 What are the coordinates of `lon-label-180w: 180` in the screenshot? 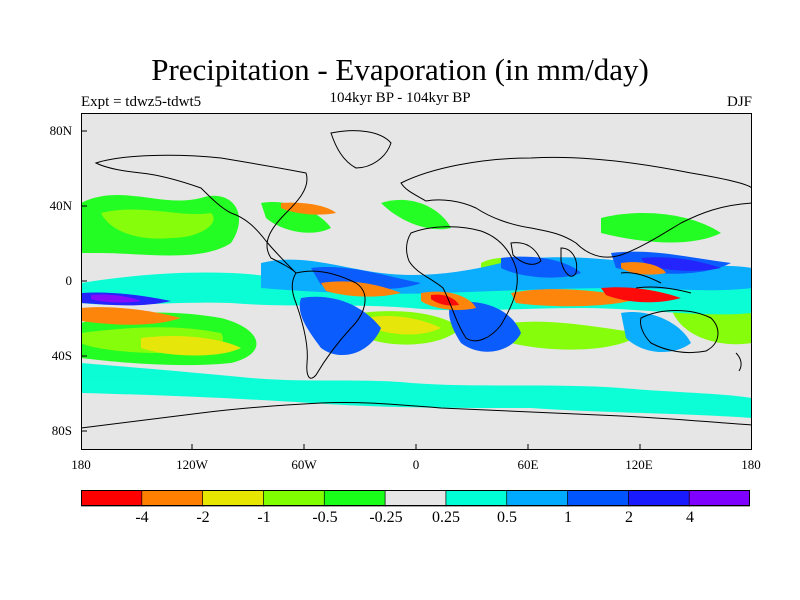 It's located at (81, 464).